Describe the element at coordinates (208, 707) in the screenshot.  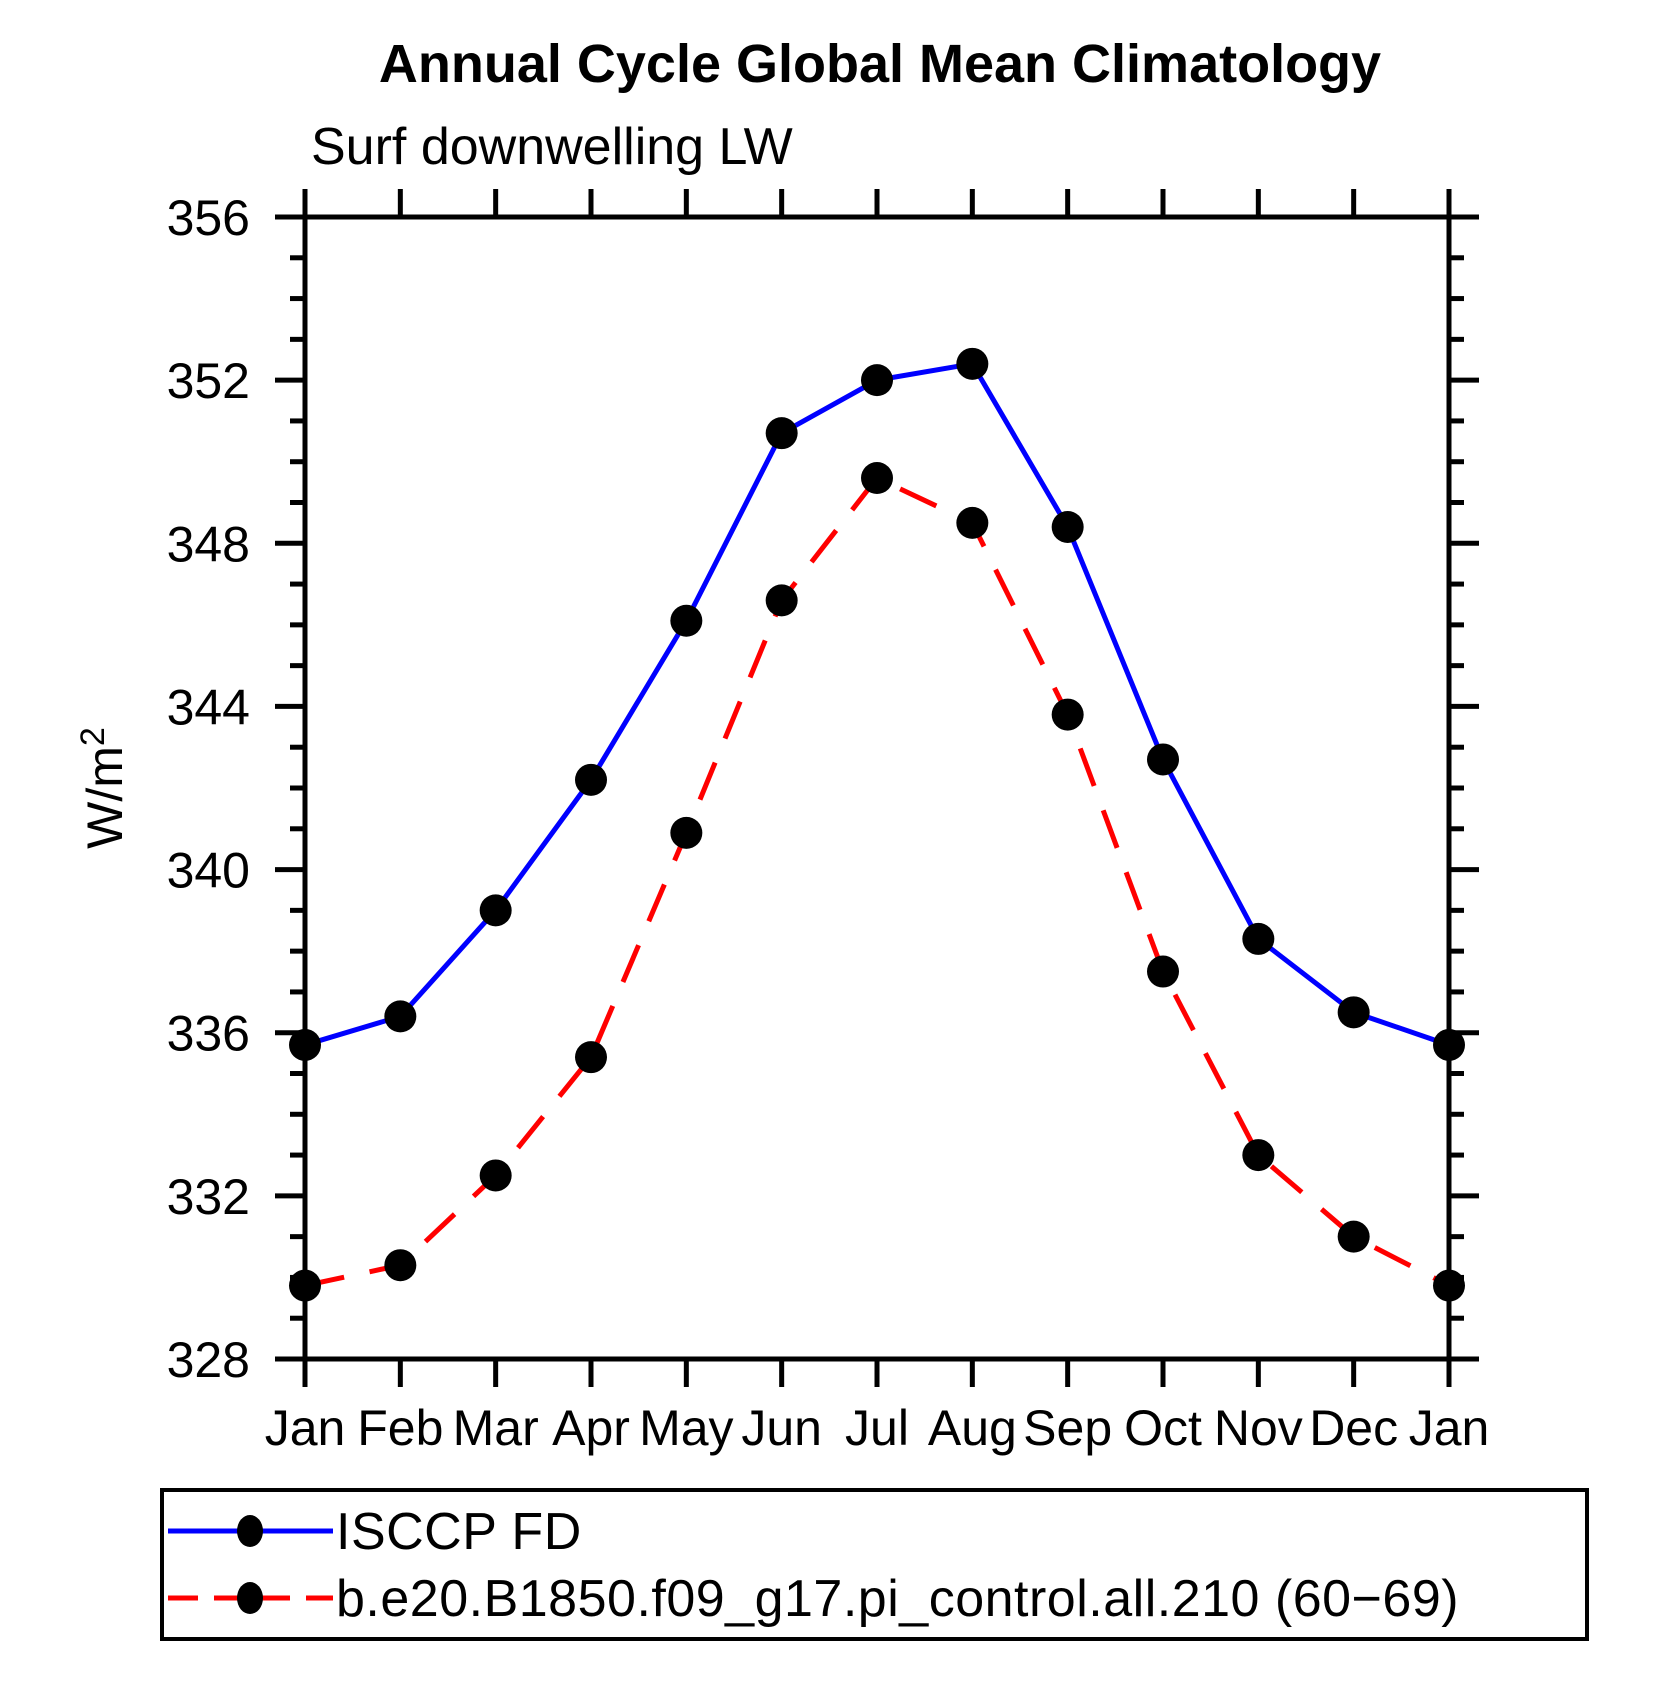
I see `y-axis-tick-label: 344` at that location.